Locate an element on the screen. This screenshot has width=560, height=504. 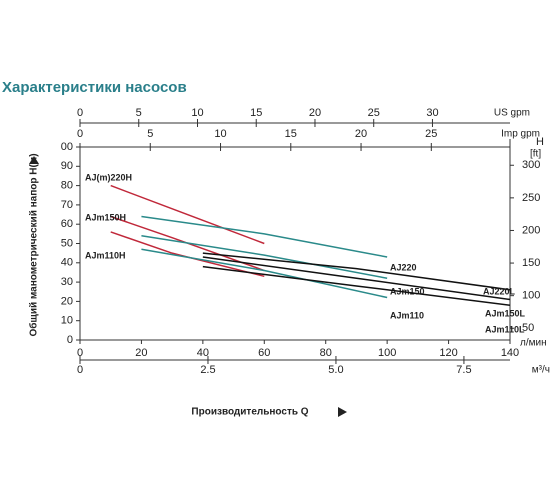
us_gpm-tick-label: 25 is located at coordinates (374, 113).